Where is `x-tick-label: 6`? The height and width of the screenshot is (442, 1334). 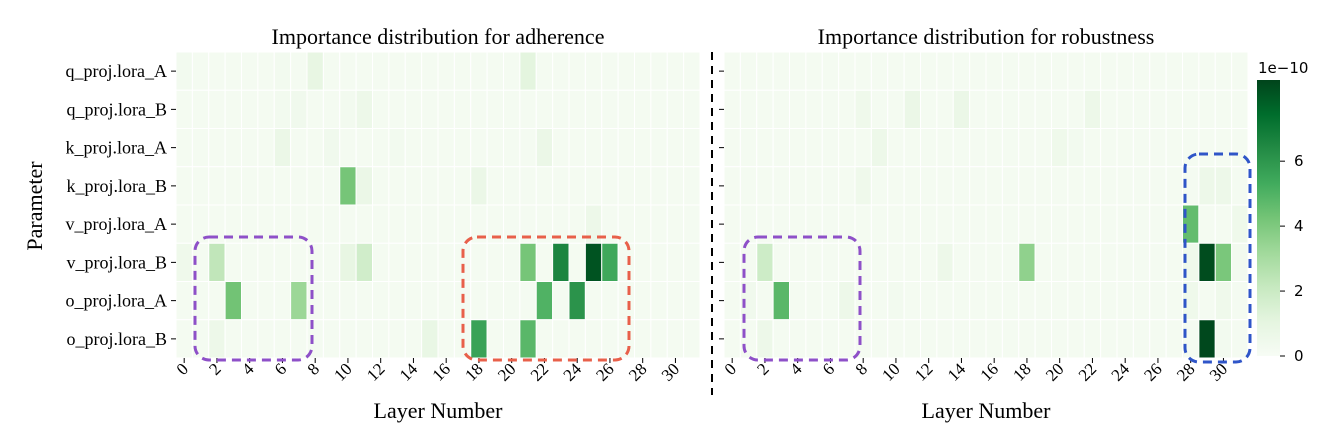
x-tick-label: 6 is located at coordinates (280, 368).